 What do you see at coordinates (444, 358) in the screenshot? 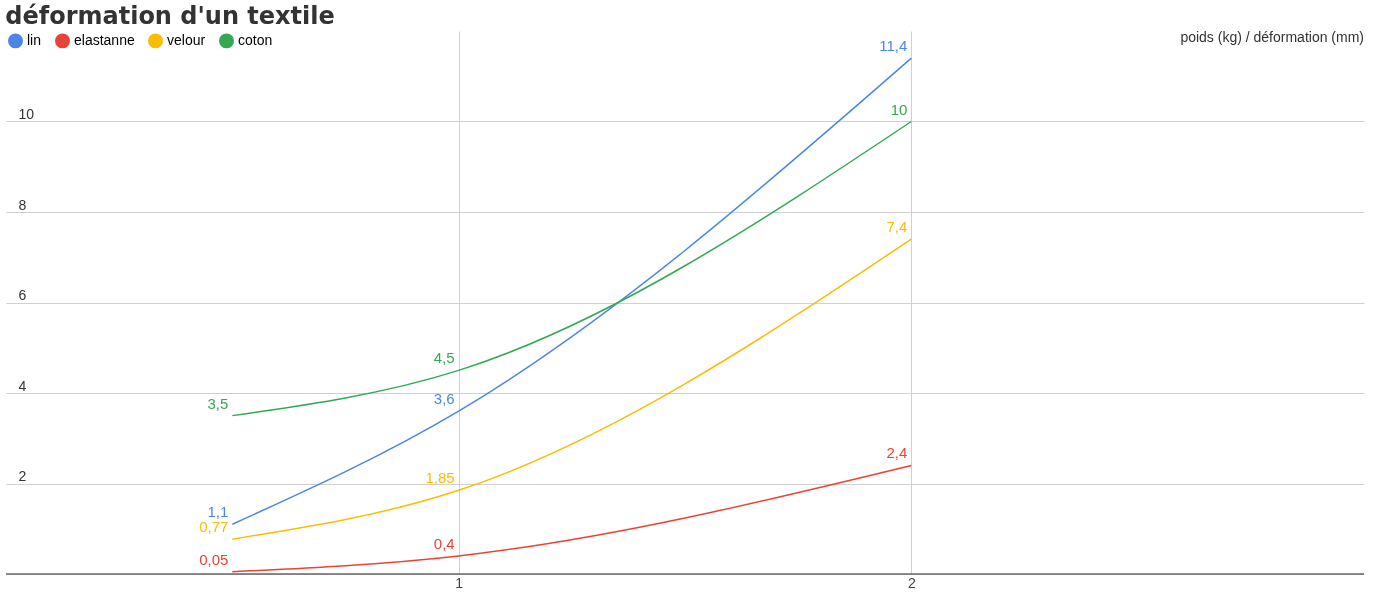
I see `data-label: 4,5` at bounding box center [444, 358].